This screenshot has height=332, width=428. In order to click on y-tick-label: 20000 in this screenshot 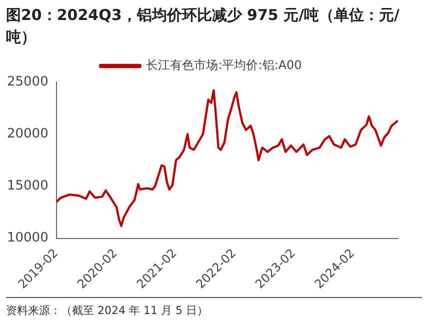, I will do `click(27, 134)`.